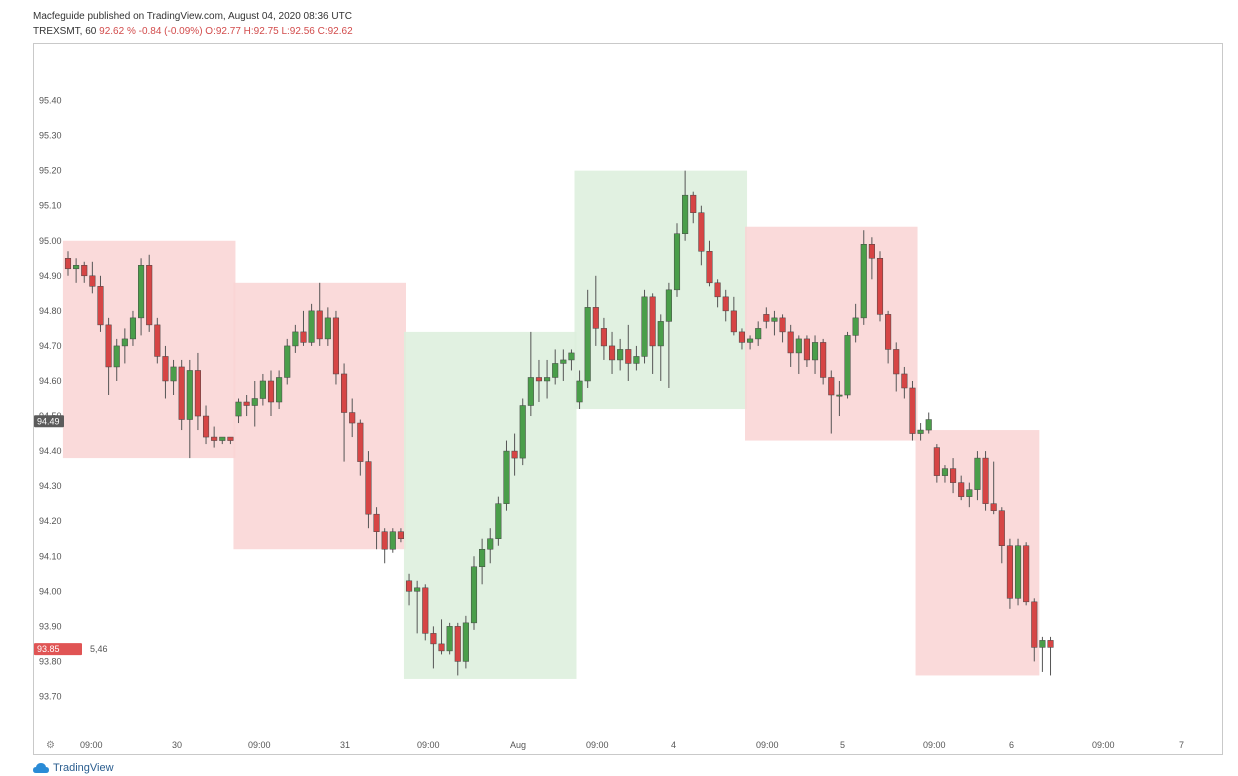 Image resolution: width=1238 pixels, height=776 pixels. Describe the element at coordinates (50, 451) in the screenshot. I see `y-tick-label: 94.40` at that location.